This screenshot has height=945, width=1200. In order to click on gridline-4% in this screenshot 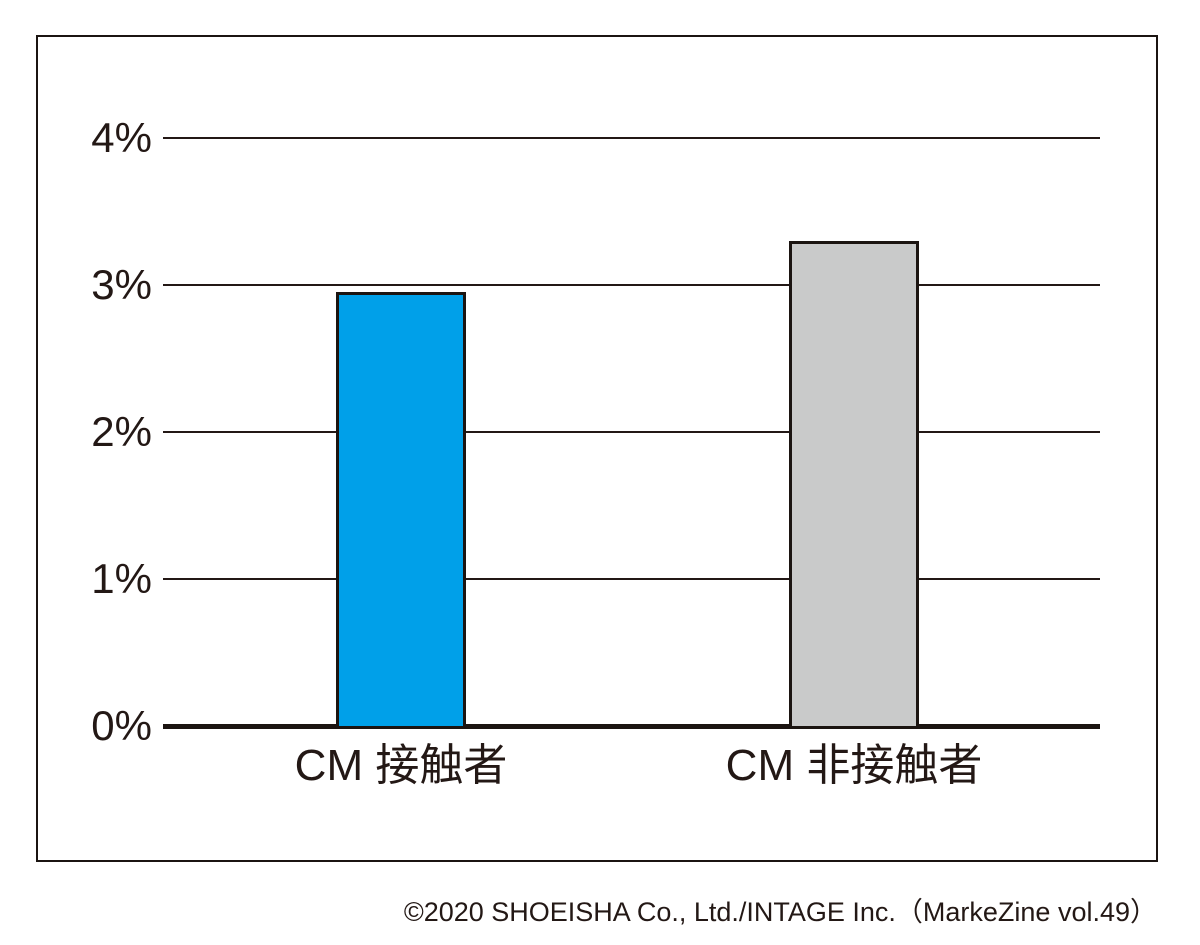, I will do `click(631, 138)`.